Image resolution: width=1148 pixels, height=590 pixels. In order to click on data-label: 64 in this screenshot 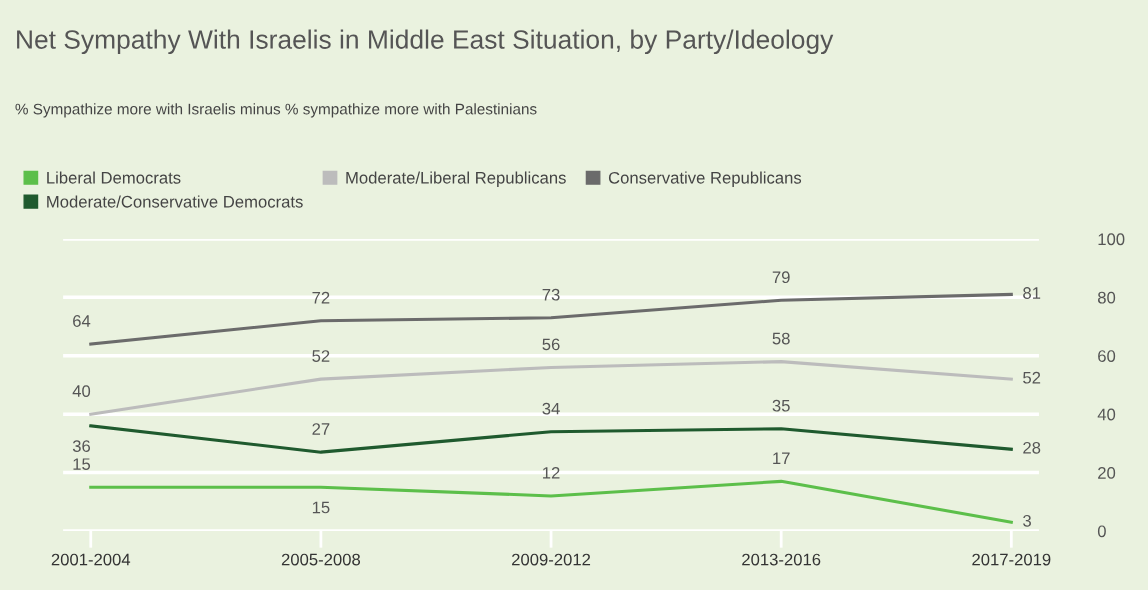, I will do `click(82, 321)`.